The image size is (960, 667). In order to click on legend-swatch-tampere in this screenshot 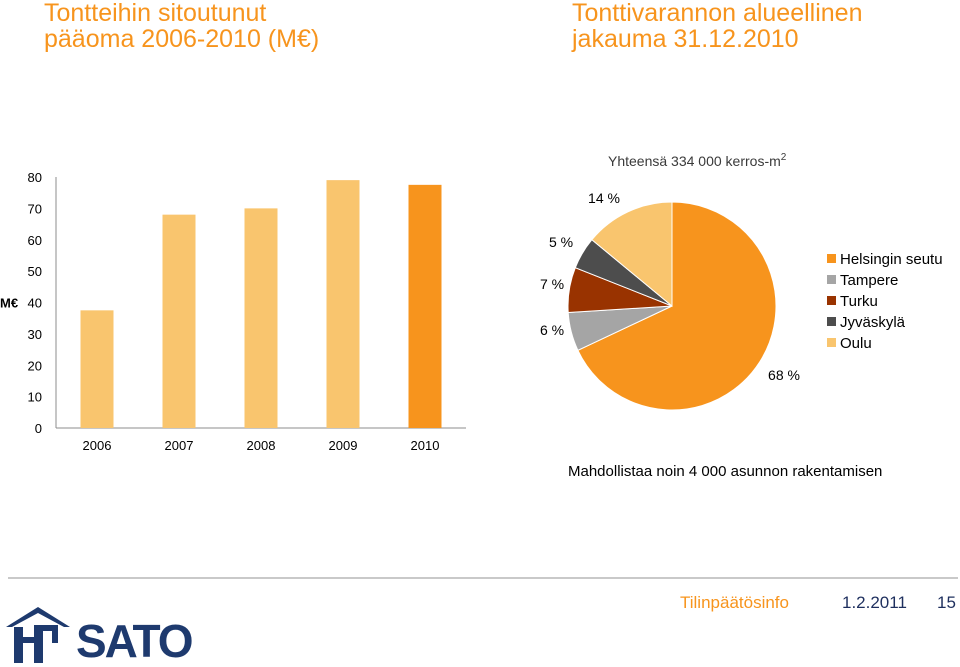, I will do `click(831, 279)`.